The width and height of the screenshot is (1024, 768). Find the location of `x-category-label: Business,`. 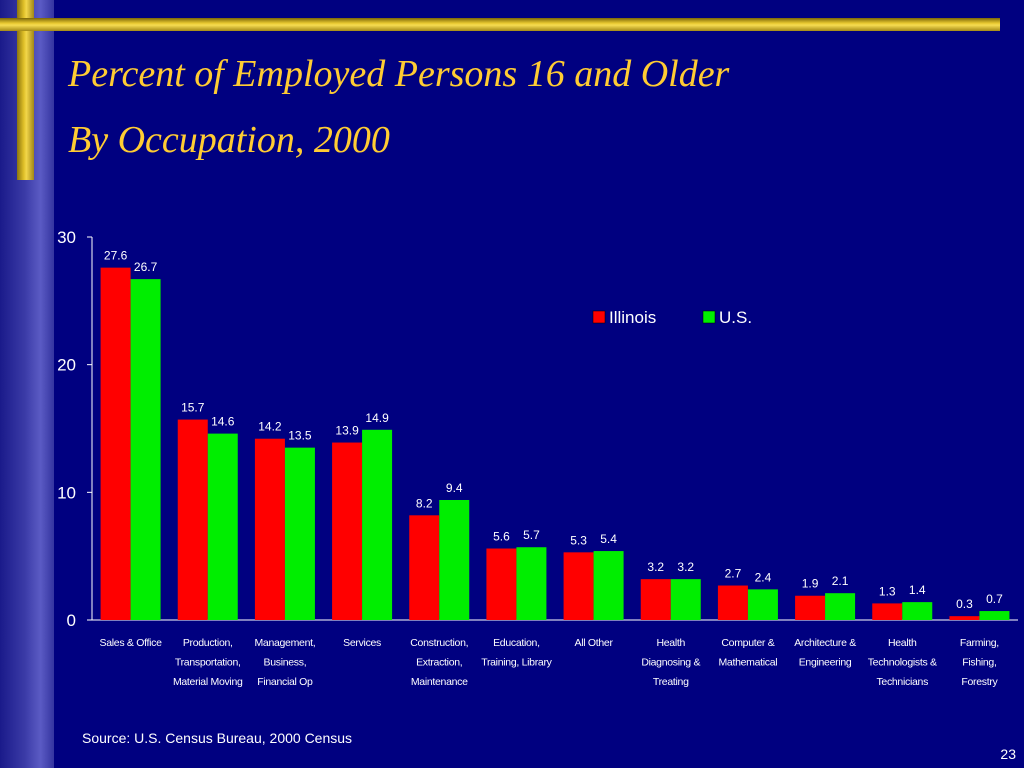

x-category-label: Business, is located at coordinates (285, 663).